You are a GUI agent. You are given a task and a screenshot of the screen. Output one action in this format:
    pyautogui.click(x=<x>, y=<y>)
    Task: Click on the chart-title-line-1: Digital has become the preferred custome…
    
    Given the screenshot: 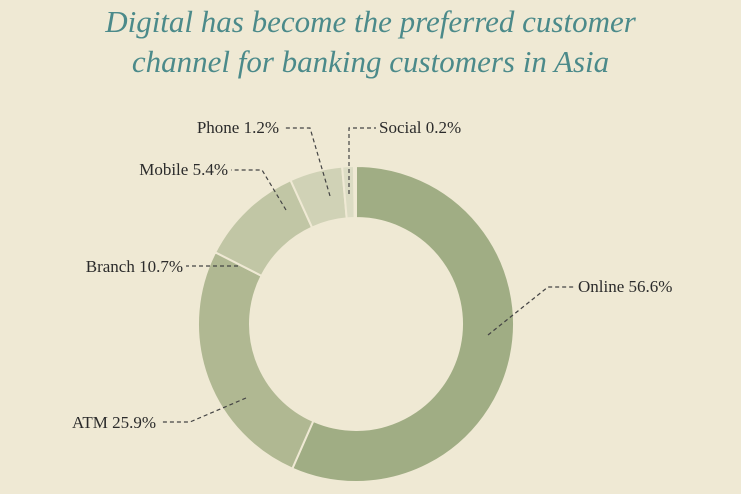 What is the action you would take?
    pyautogui.click(x=370, y=21)
    